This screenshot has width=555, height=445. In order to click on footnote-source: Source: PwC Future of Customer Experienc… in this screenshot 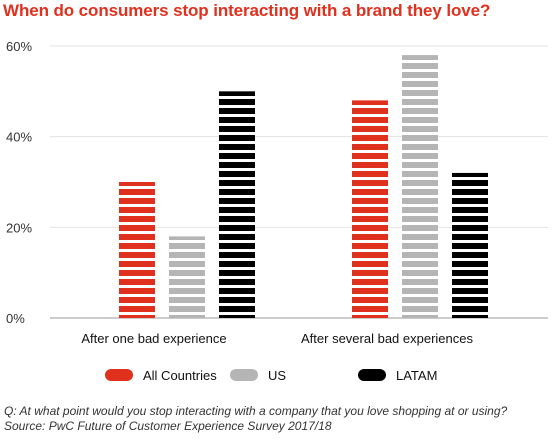, I will do `click(168, 426)`.